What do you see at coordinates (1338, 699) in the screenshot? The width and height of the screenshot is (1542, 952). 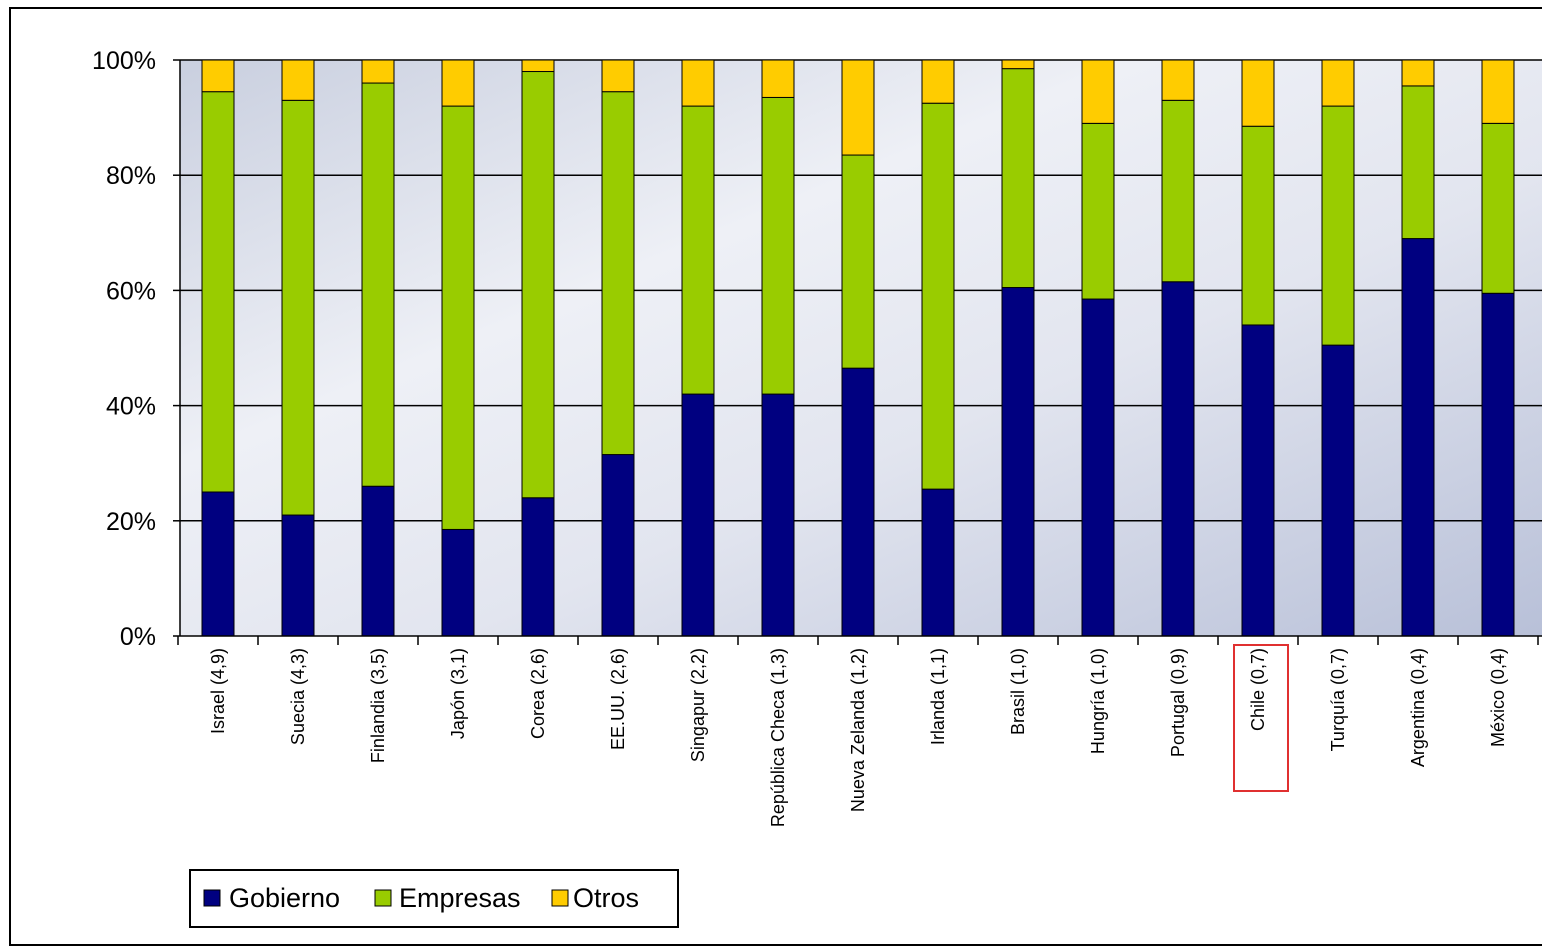 I see `x-tick-label: Turquía (0,7)` at bounding box center [1338, 699].